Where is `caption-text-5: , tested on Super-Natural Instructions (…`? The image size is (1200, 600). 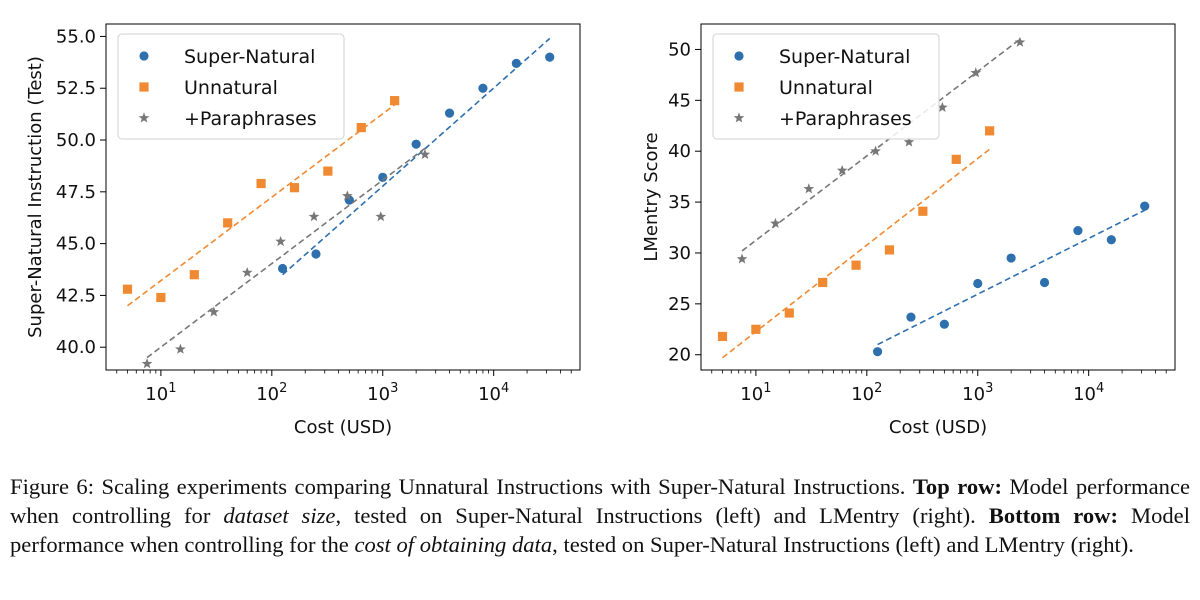
caption-text-5: , tested on Super-Natural Instructions (… is located at coordinates (843, 544).